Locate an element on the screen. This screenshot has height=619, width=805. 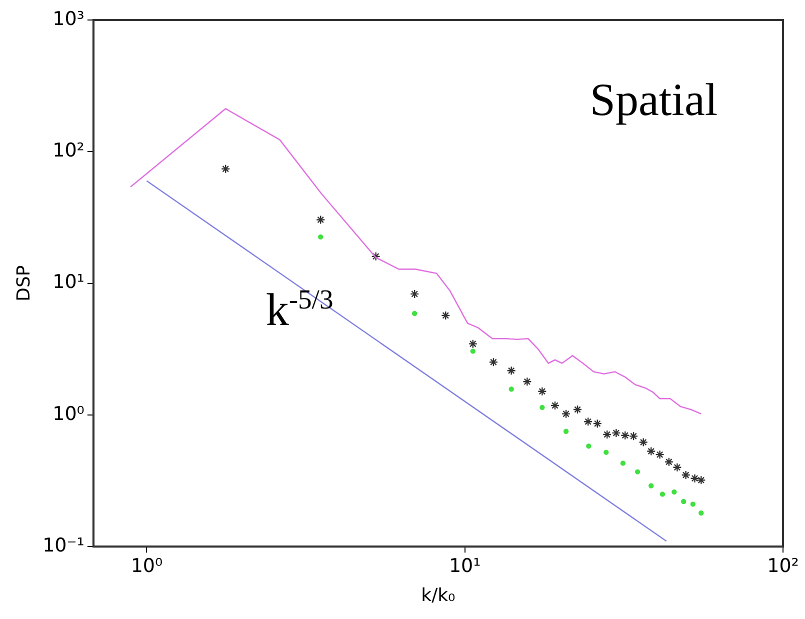
annotation: Spatial is located at coordinates (654, 99).